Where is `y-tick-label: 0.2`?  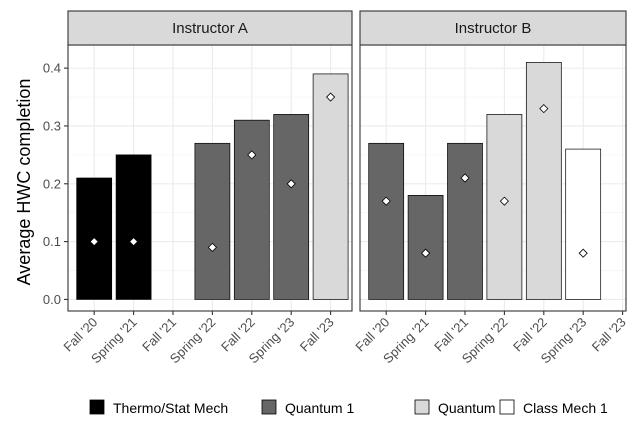 y-tick-label: 0.2 is located at coordinates (52, 183).